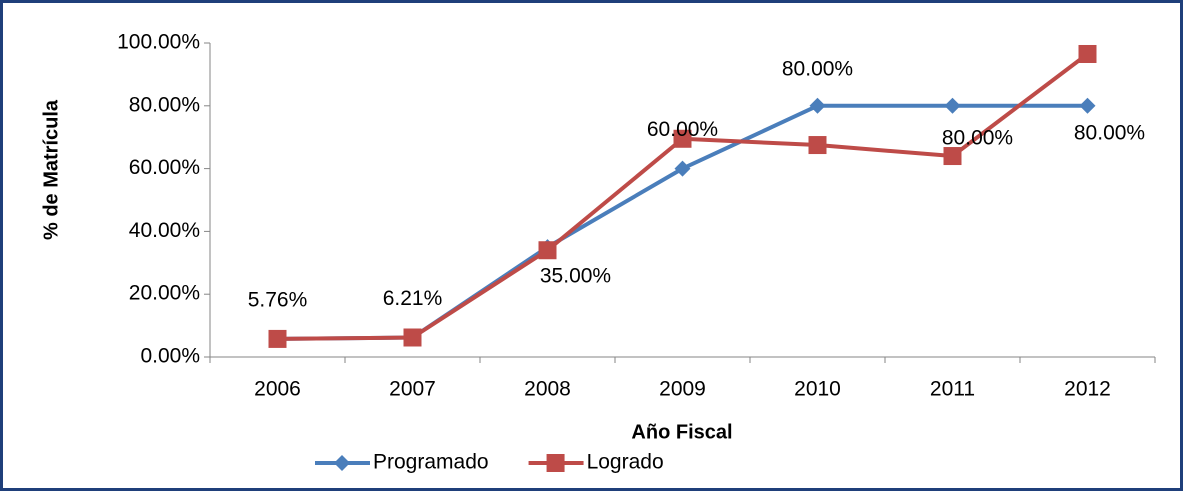  Describe the element at coordinates (164, 104) in the screenshot. I see `y-tick-label: 80.00%` at that location.